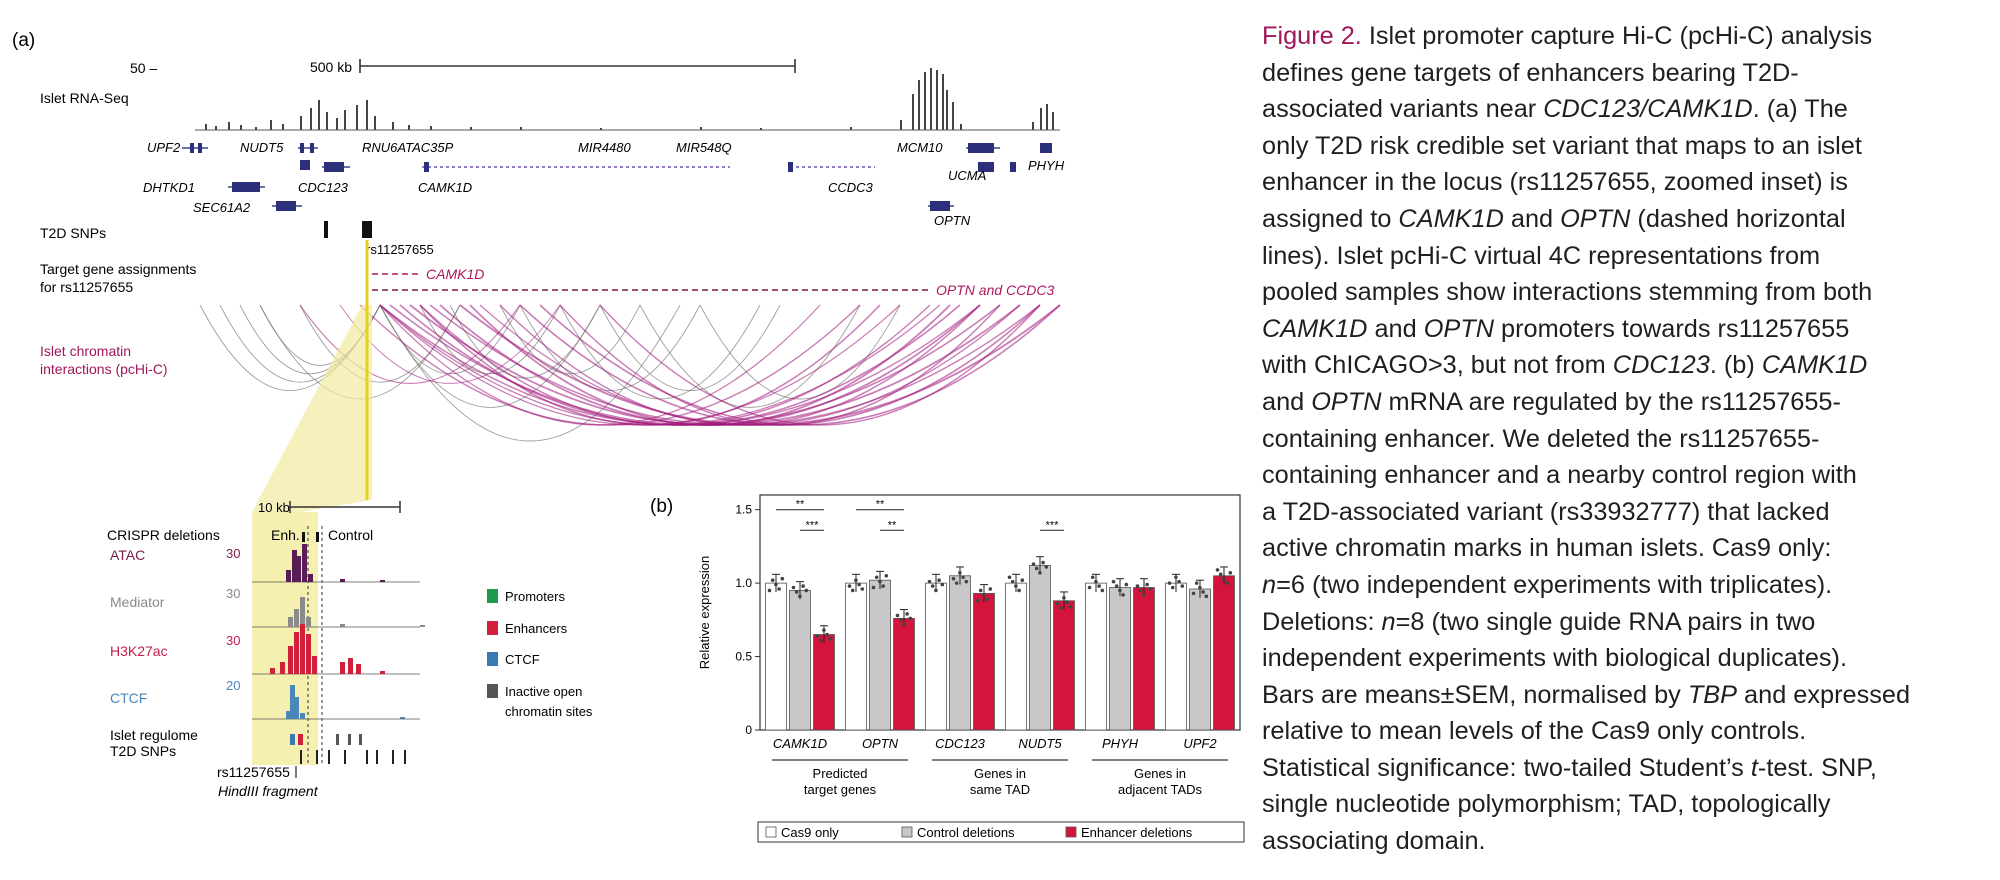 The width and height of the screenshot is (2000, 880). Describe the element at coordinates (128, 698) in the screenshot. I see `track-label-ctcf: CTCF` at that location.